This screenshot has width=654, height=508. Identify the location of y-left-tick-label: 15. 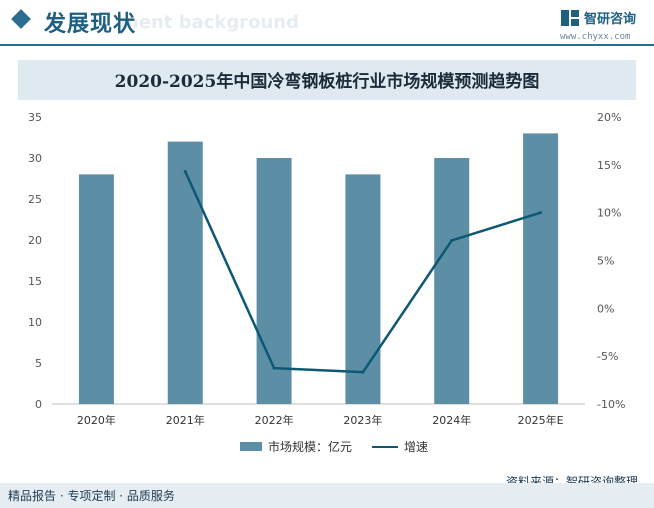
(35, 281).